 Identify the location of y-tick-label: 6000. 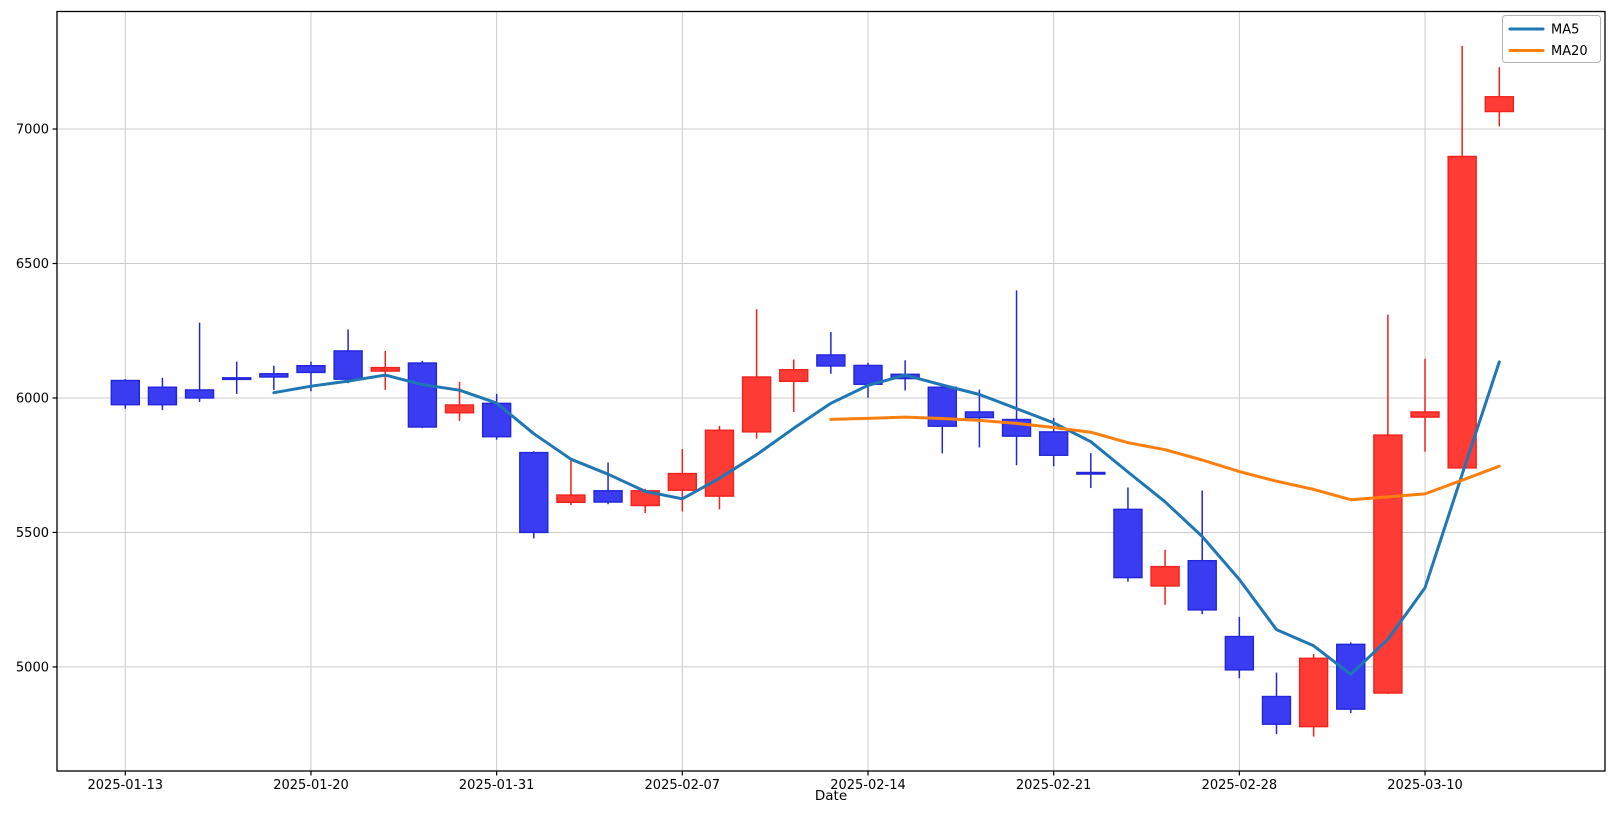
(32, 398).